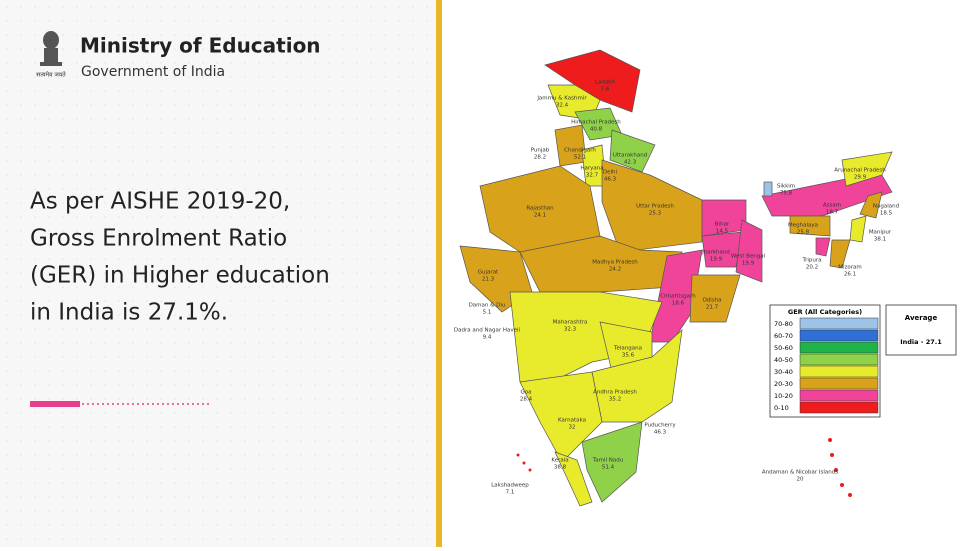 The image size is (980, 551). I want to click on state-name: Rajasthan, so click(540, 209).